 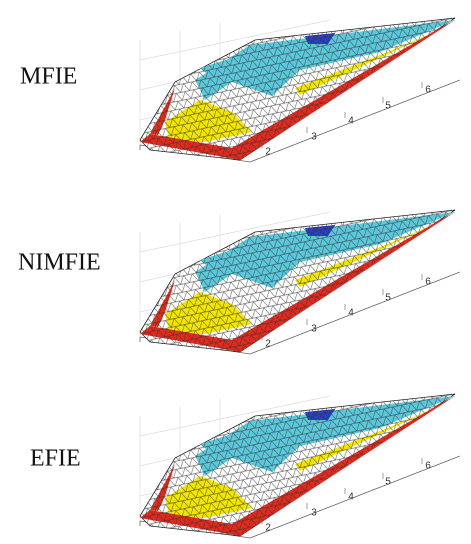 What do you see at coordinates (55, 459) in the screenshot?
I see `panel-label: EFIE` at bounding box center [55, 459].